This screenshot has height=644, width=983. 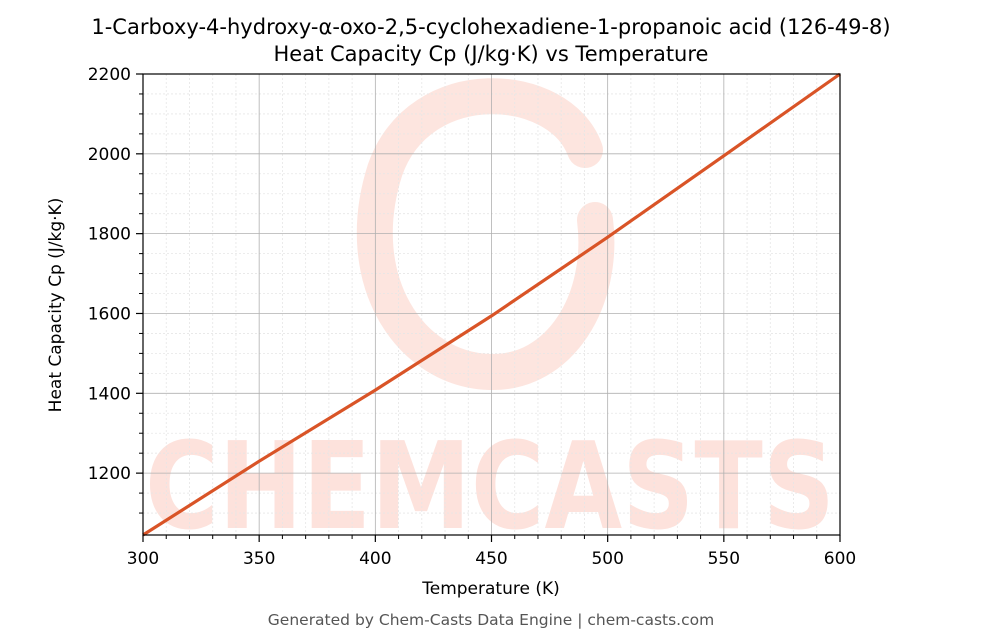 I want to click on x-axis: 300 350 400 450 500 550 600, so click(x=491, y=552).